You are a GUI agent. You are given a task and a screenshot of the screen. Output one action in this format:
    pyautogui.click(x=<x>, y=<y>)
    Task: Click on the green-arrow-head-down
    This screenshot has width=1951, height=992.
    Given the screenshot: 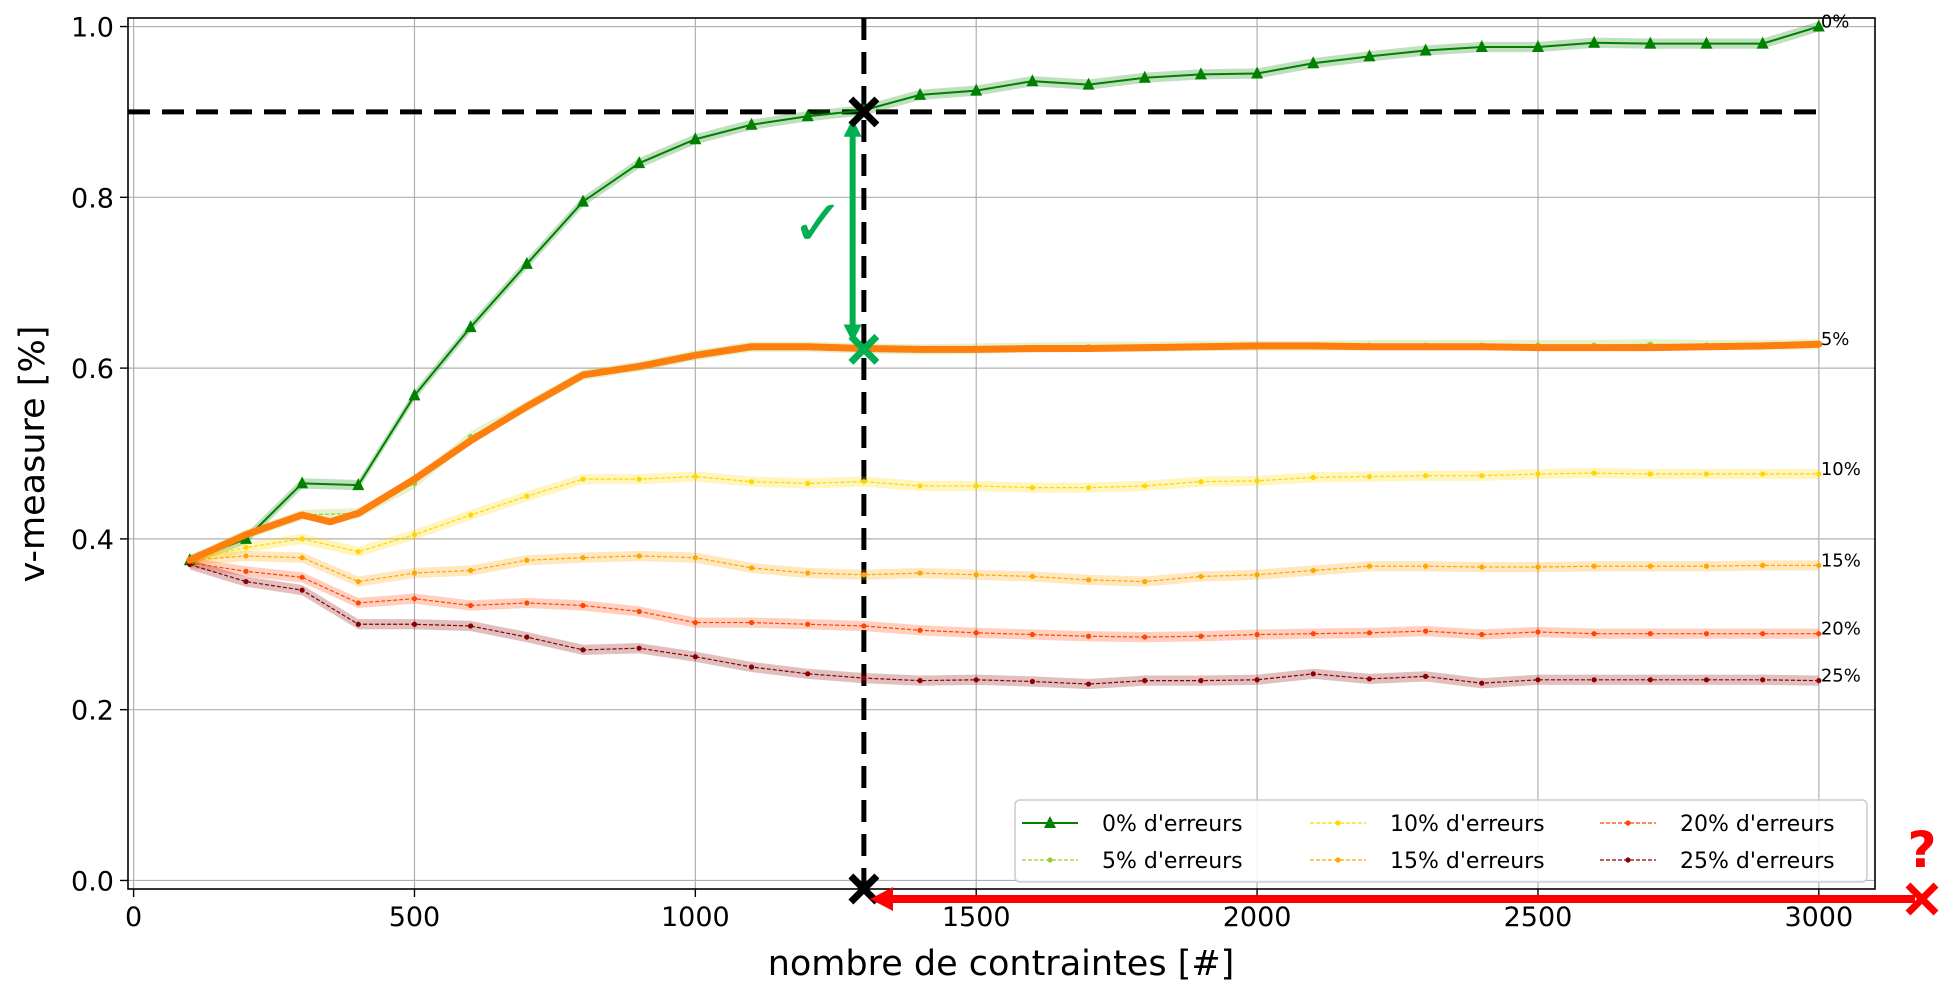 What is the action you would take?
    pyautogui.click(x=852, y=333)
    